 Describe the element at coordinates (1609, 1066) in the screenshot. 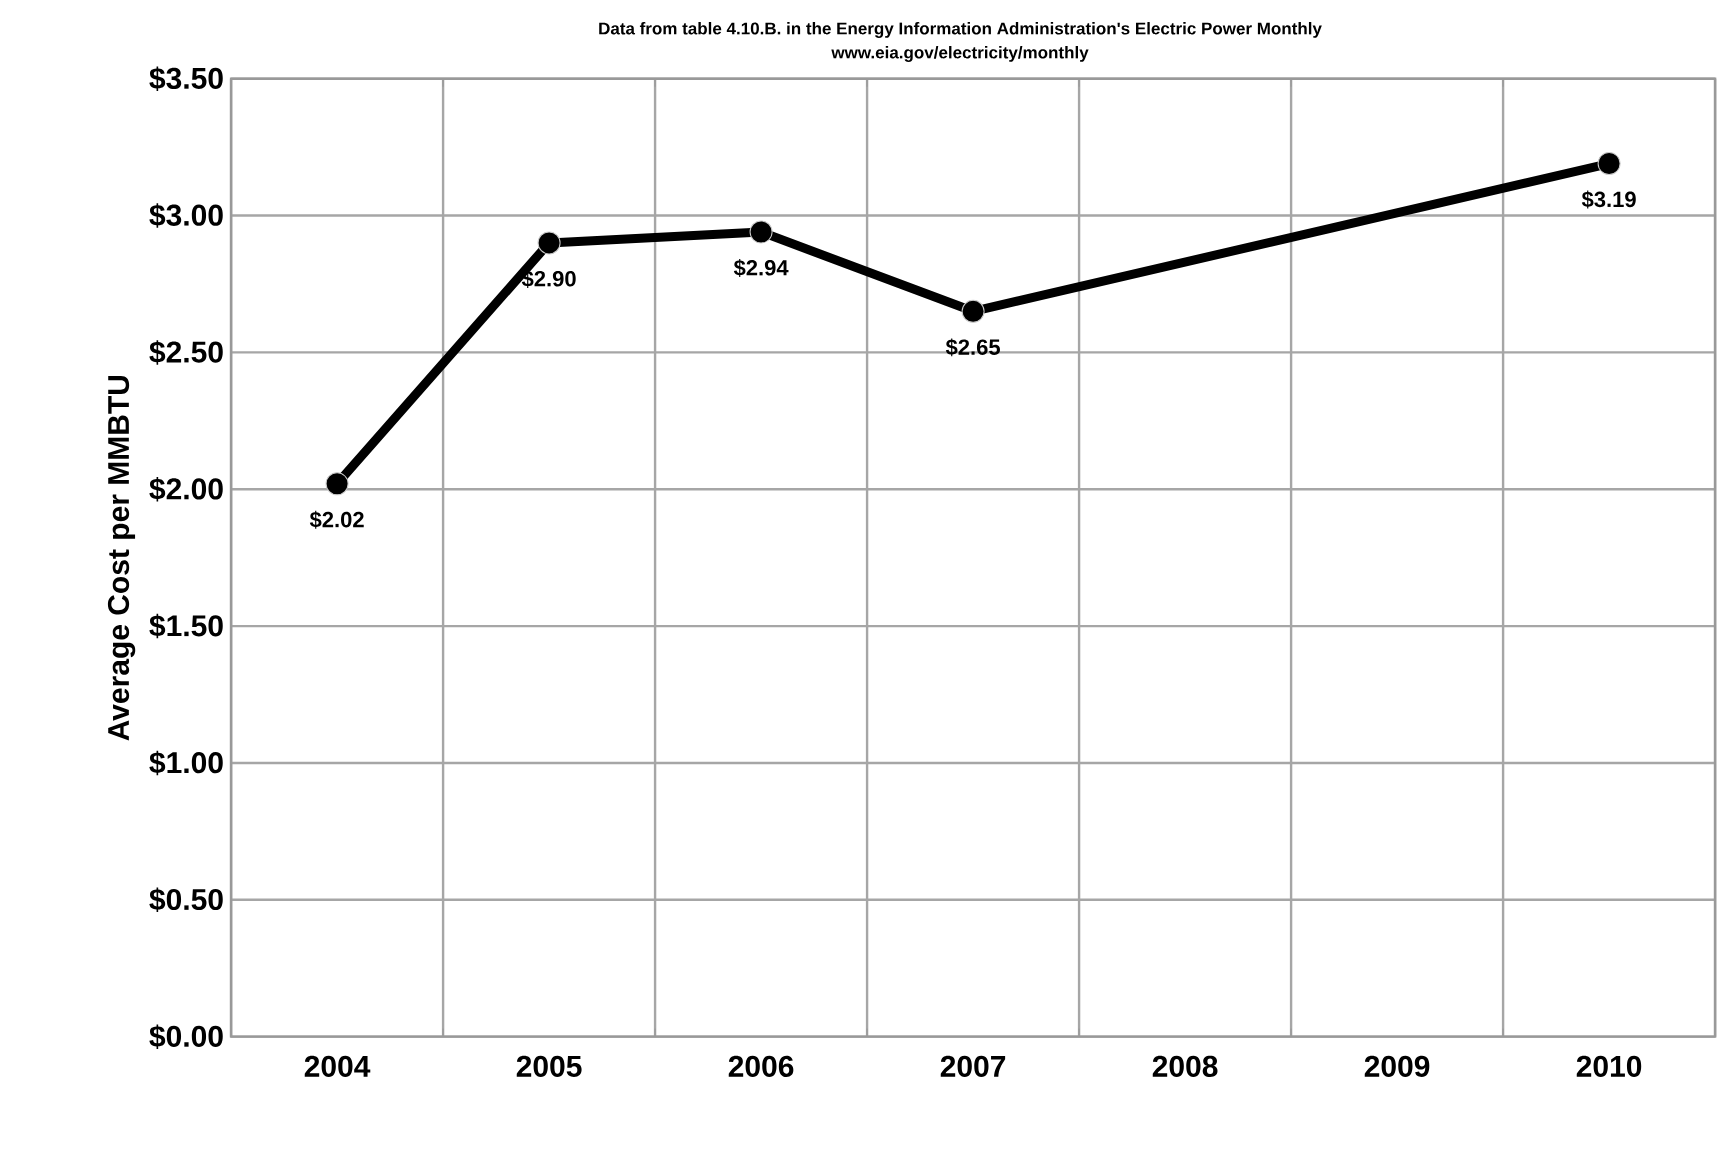

I see `x-tick-label: 2010` at that location.